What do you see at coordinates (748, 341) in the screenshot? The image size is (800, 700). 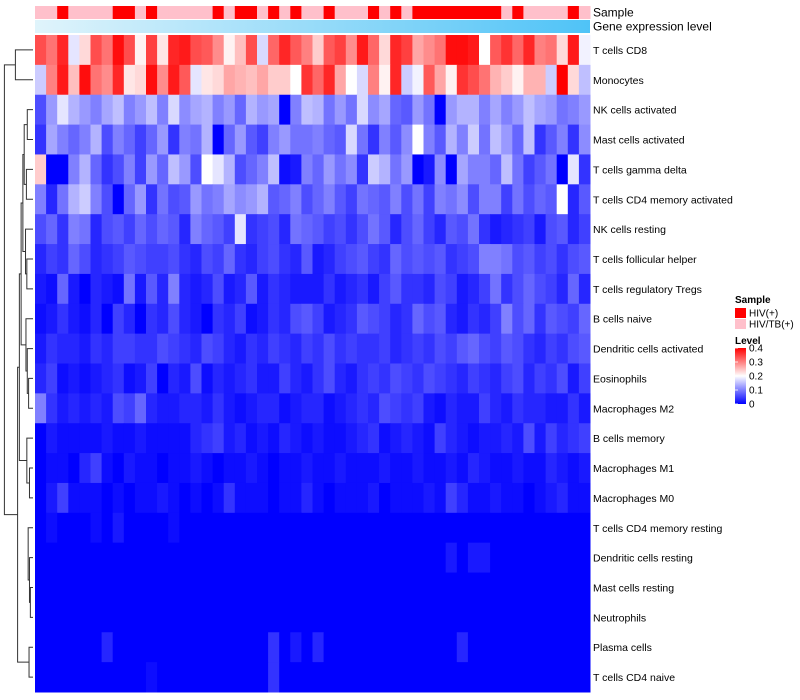 I see `level-legend-title: Level` at bounding box center [748, 341].